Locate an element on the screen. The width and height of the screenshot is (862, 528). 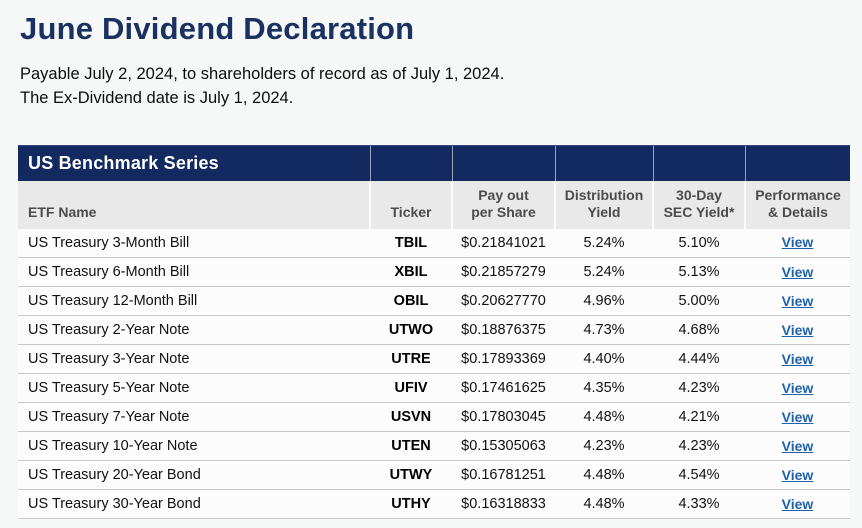
sec-yield-cell: 5.10% is located at coordinates (699, 243).